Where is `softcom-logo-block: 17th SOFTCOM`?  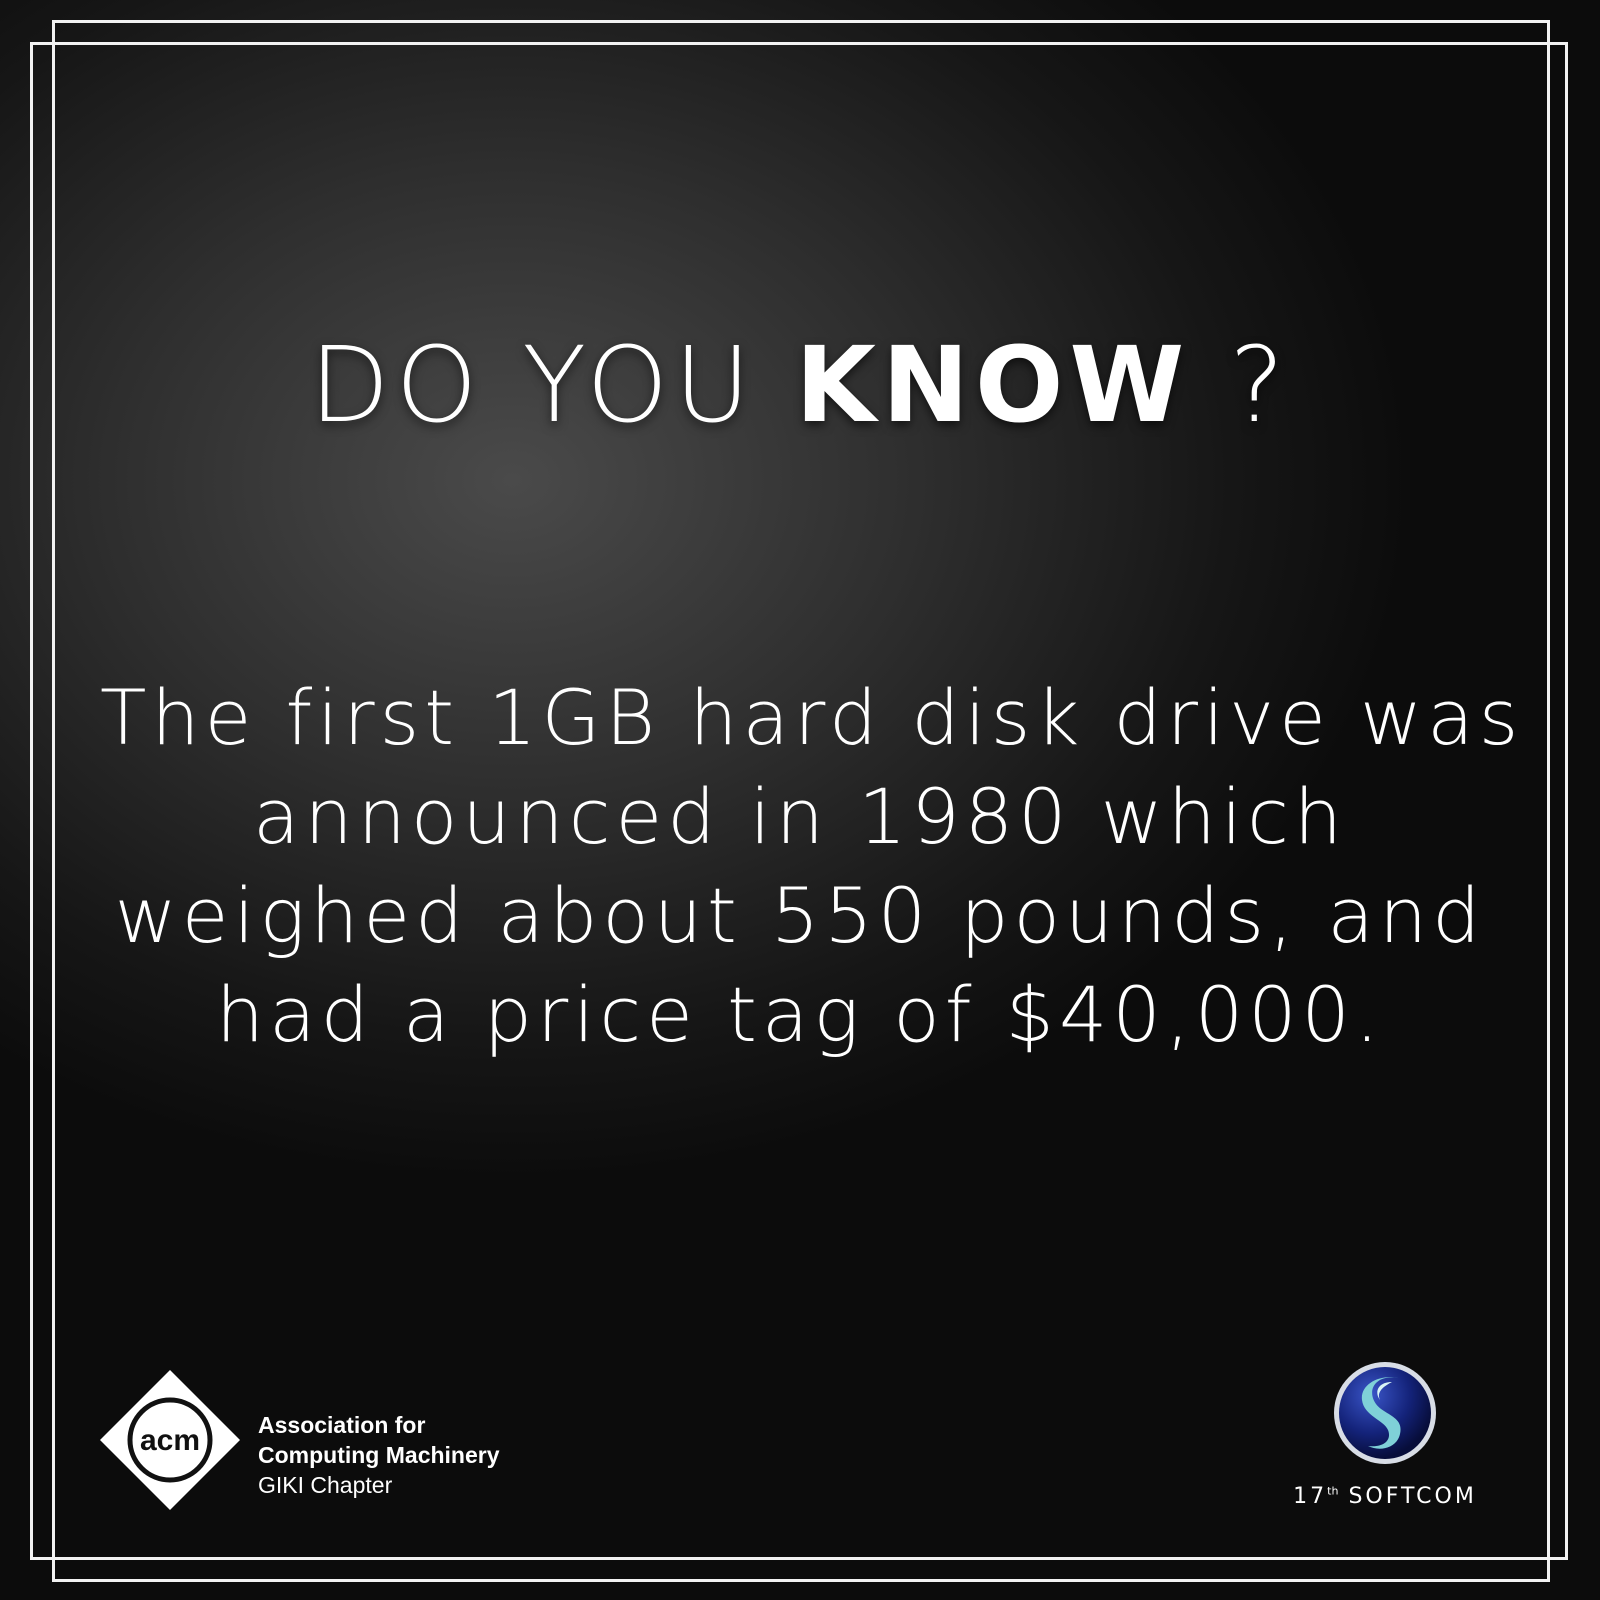
softcom-logo-block: 17th SOFTCOM is located at coordinates (1382, 1435).